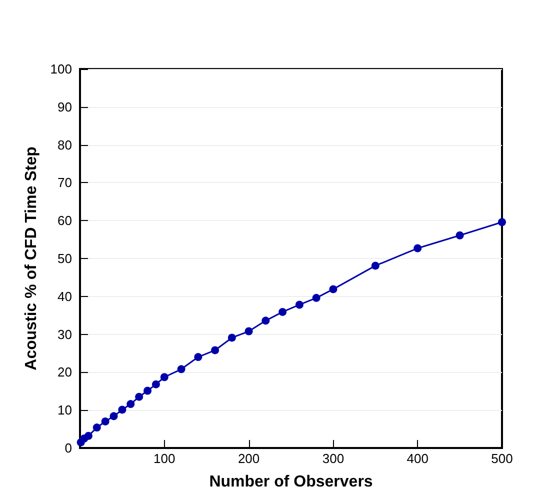  What do you see at coordinates (65, 182) in the screenshot?
I see `y-tick-label: 70` at bounding box center [65, 182].